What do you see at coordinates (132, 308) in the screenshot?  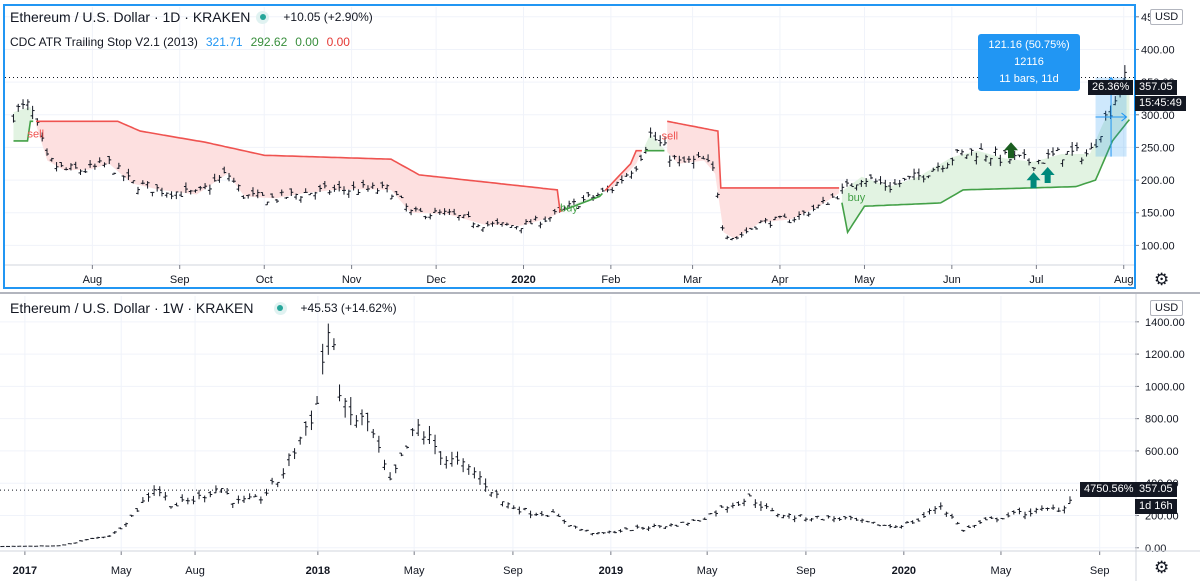 I see `bottom-symbol-title: Ethereum / U.S. Dollar · 1W · KRAKEN` at bounding box center [132, 308].